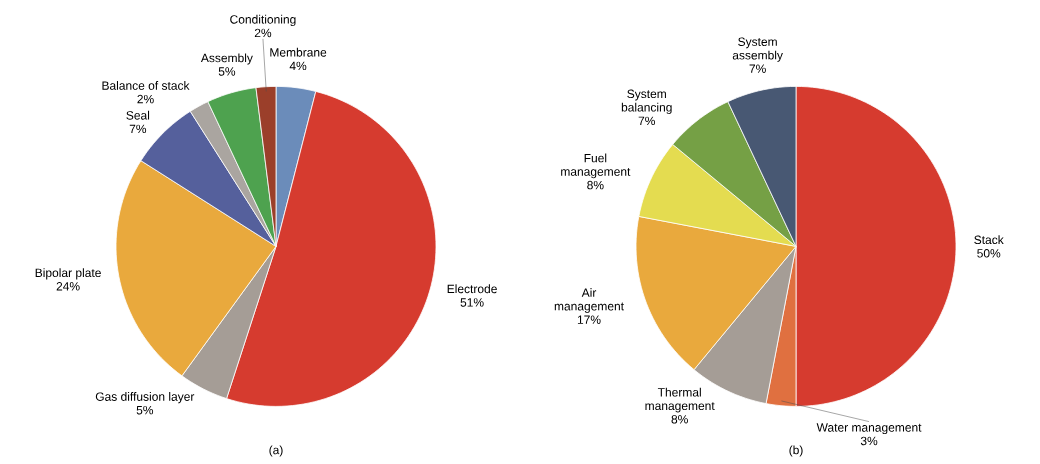 The height and width of the screenshot is (464, 1040). Describe the element at coordinates (589, 300) in the screenshot. I see `slice-label: Air management` at that location.